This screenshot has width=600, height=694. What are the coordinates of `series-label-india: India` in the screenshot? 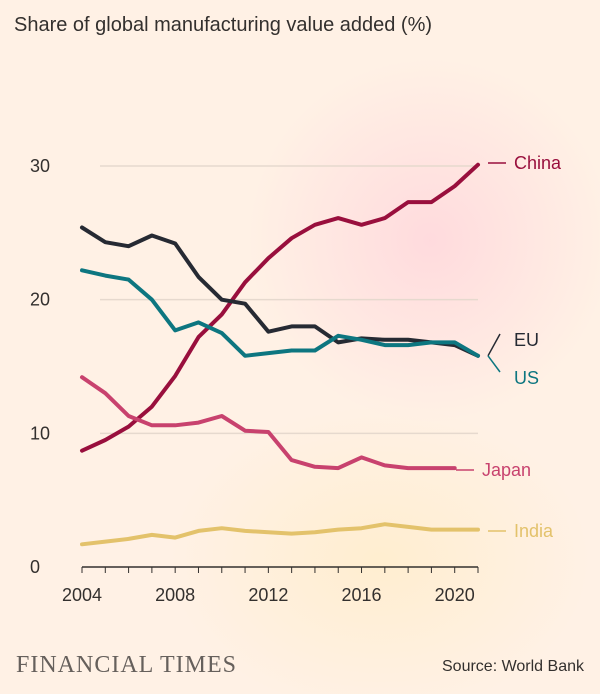 It's located at (534, 531).